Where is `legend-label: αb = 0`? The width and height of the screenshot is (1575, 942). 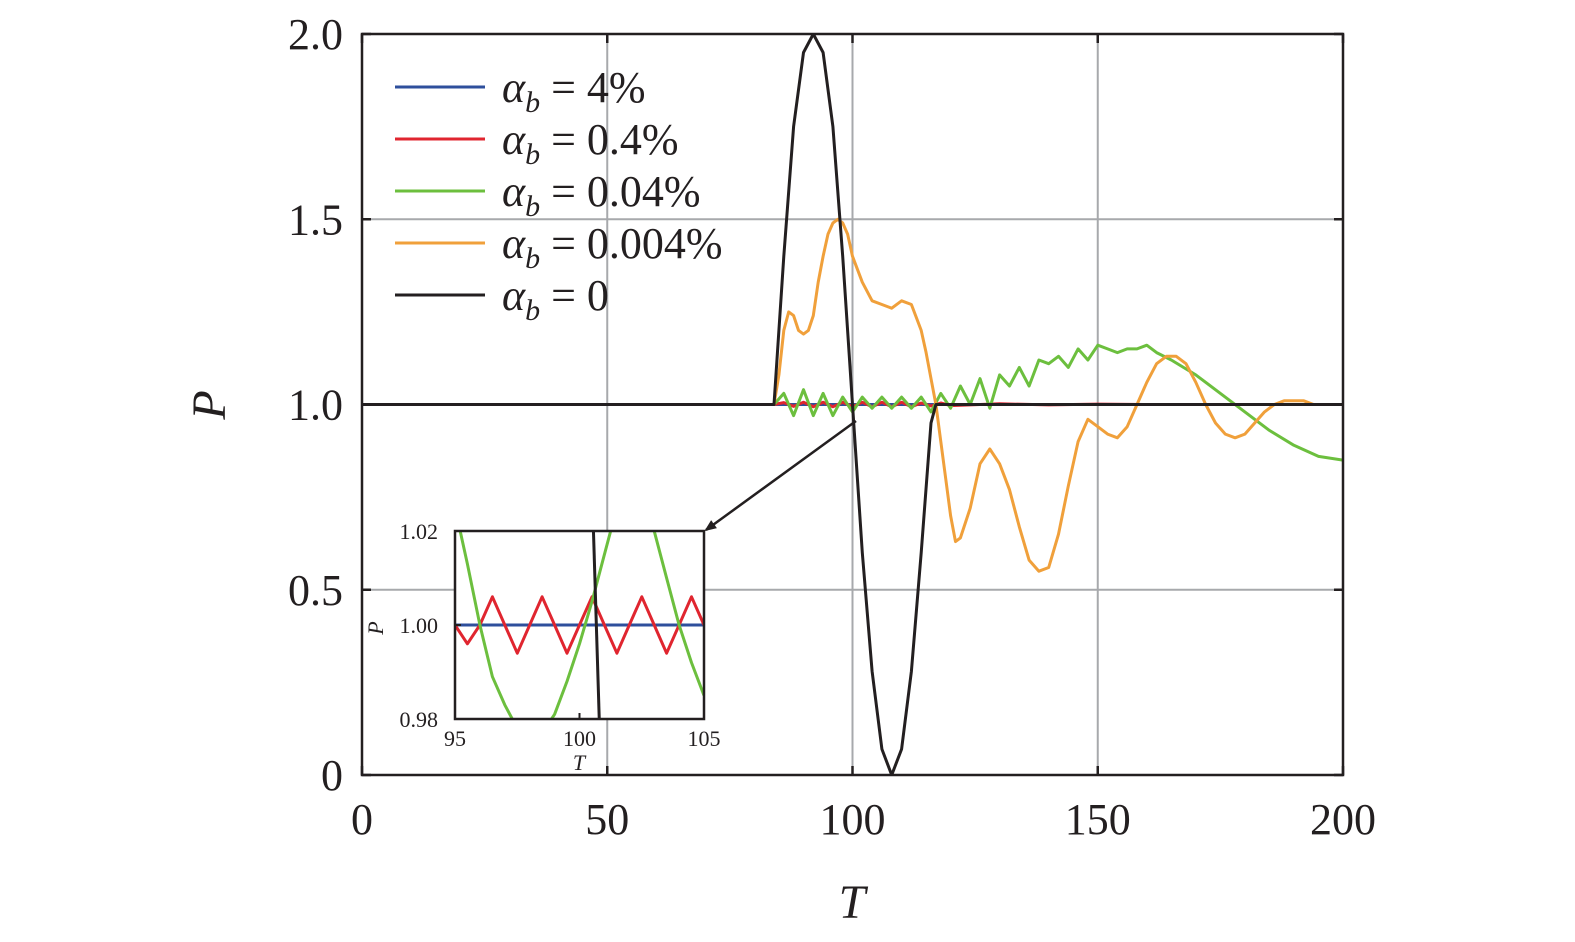
legend-label: αb = 0 is located at coordinates (555, 299).